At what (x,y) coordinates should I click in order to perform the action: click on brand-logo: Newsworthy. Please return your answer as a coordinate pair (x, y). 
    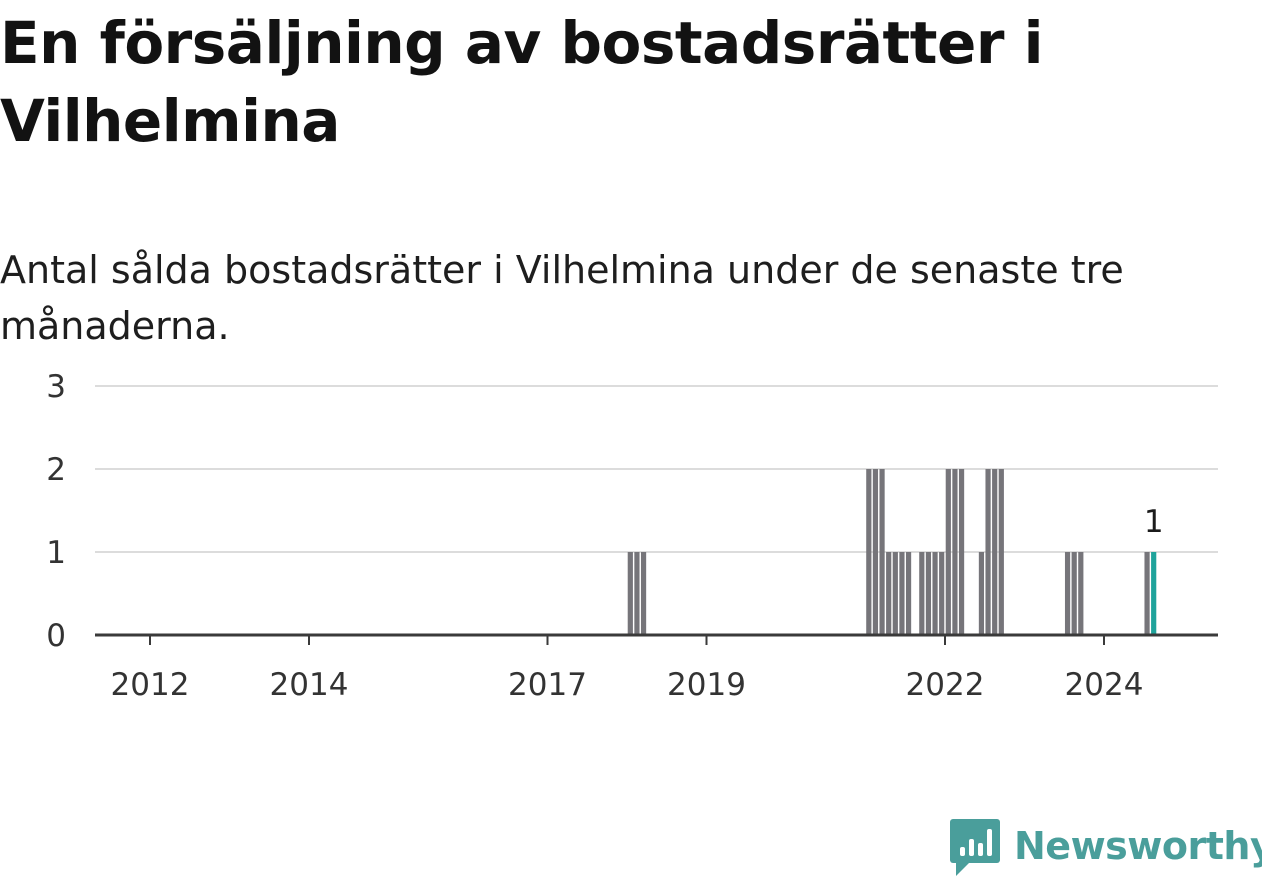
    Looking at the image, I should click on (1106, 846).